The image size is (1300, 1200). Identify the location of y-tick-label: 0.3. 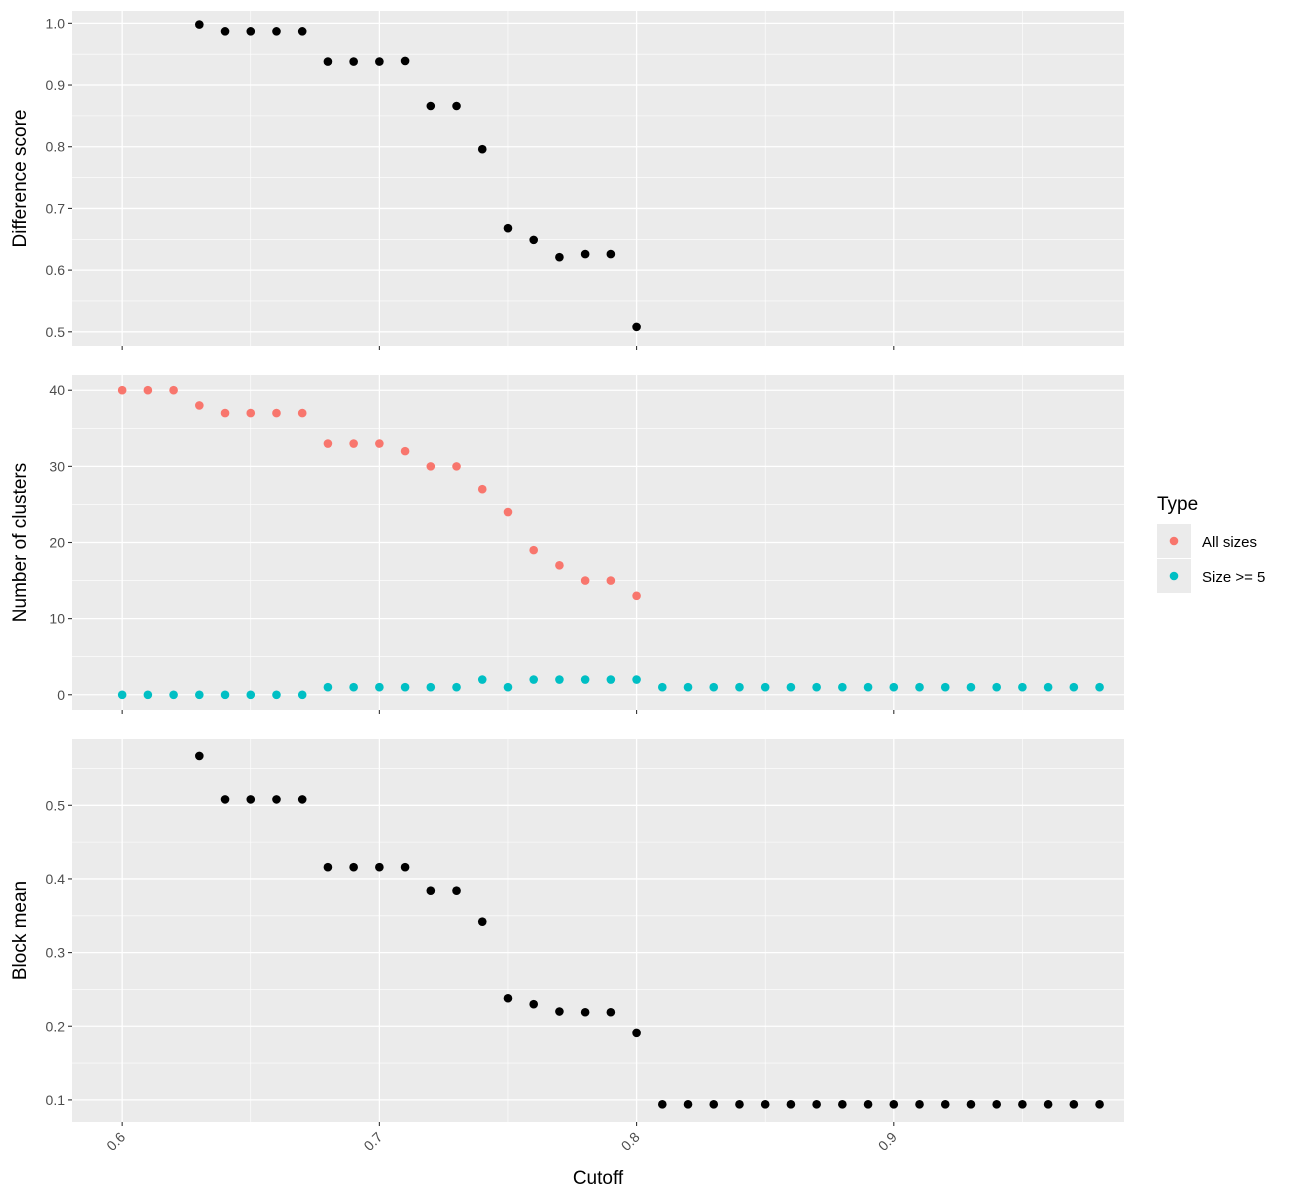
(56, 953).